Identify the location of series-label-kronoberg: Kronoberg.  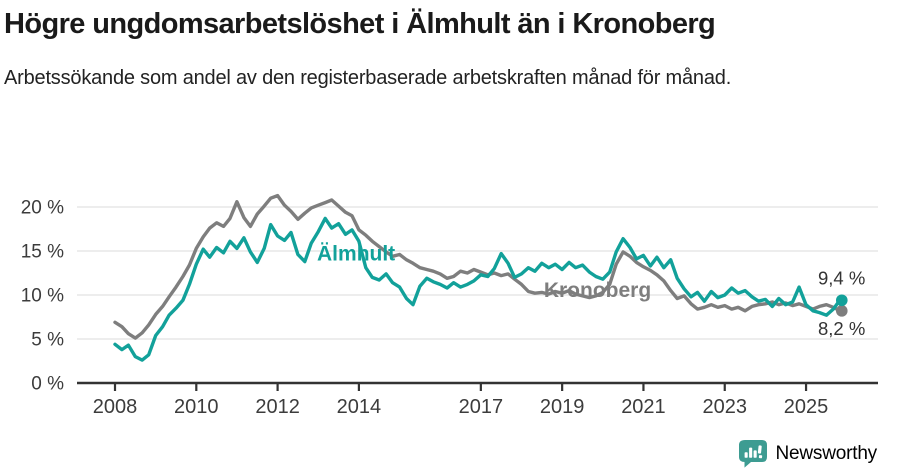
(597, 290).